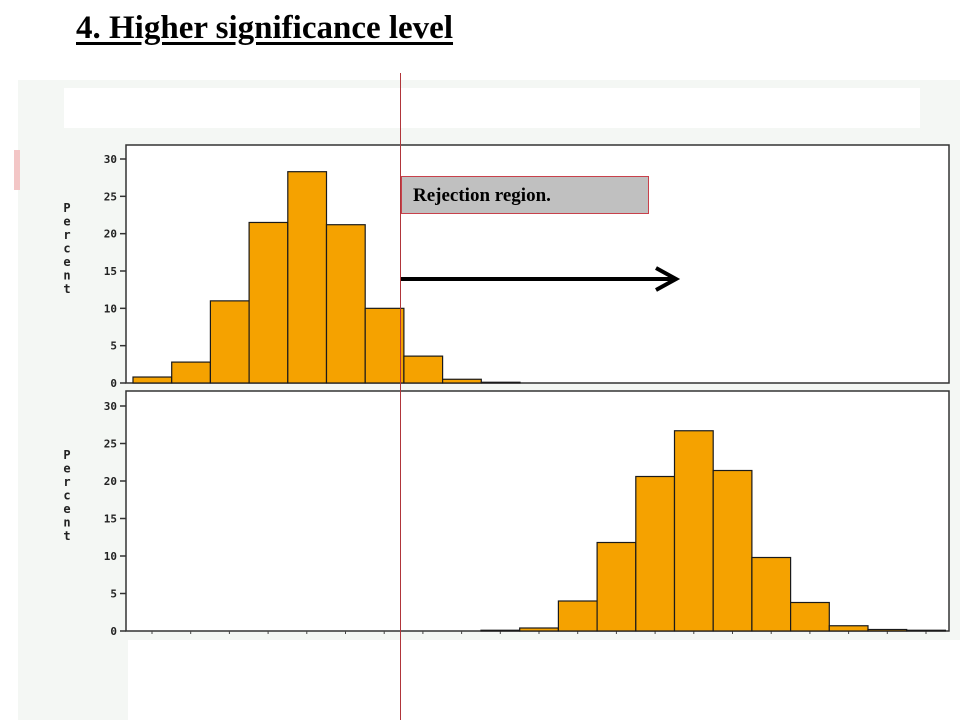  I want to click on rejection-region-label: Rejection region., so click(525, 195).